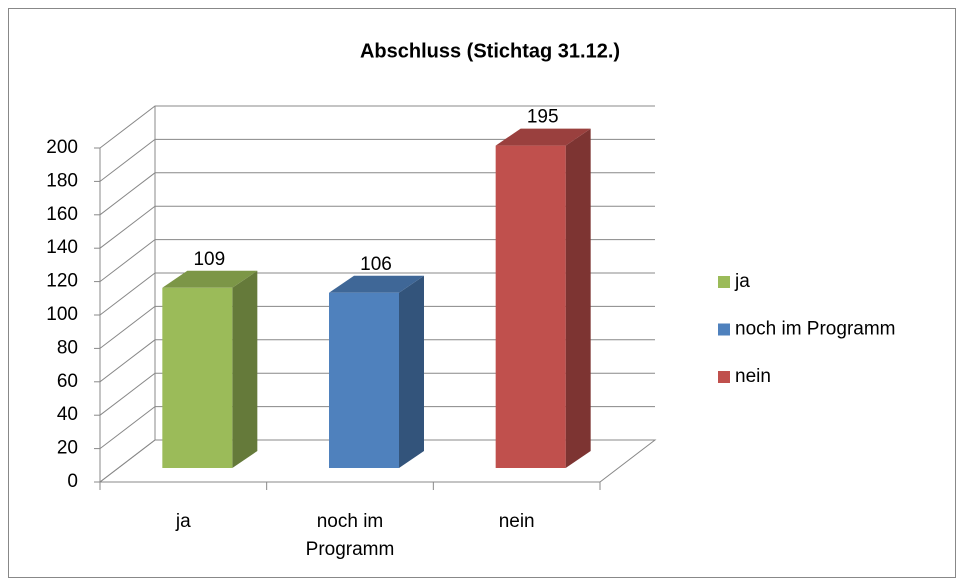 This screenshot has width=957, height=579. I want to click on y-tick-label: 120, so click(62, 281).